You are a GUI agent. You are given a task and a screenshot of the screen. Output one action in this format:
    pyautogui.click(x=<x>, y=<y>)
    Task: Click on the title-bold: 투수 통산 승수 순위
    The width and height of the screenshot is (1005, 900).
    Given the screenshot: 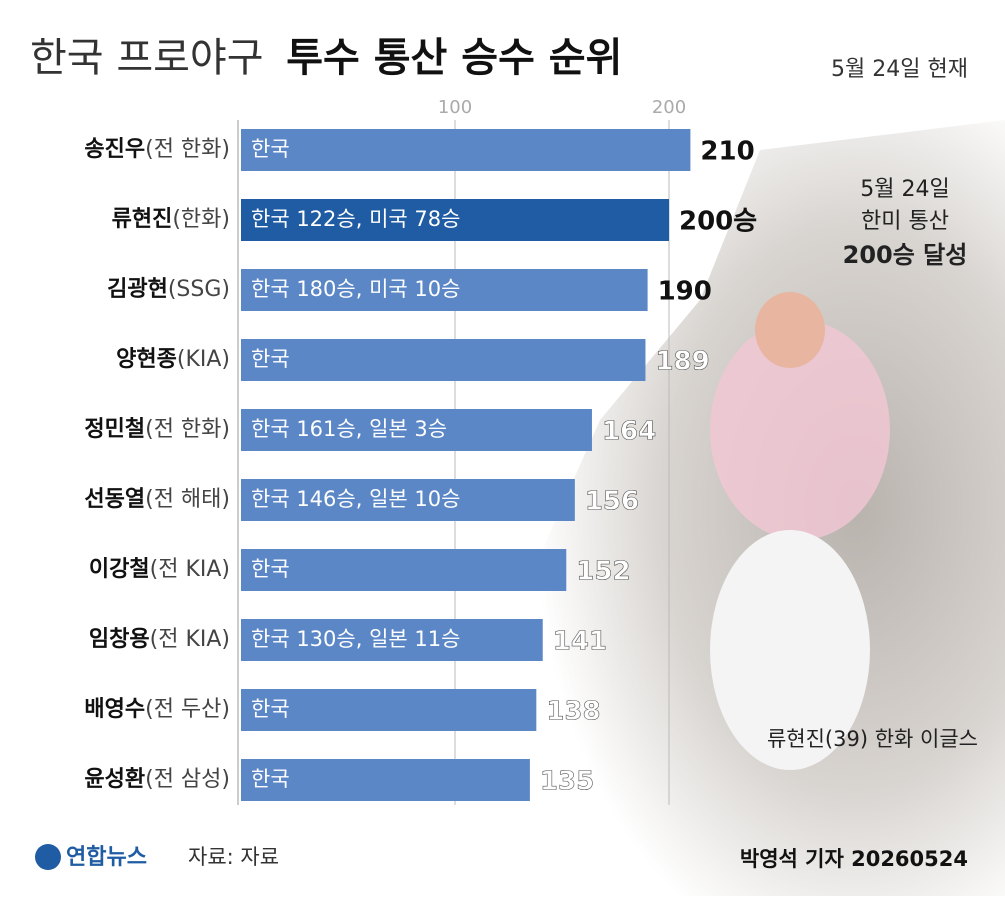 What is the action you would take?
    pyautogui.click(x=454, y=58)
    